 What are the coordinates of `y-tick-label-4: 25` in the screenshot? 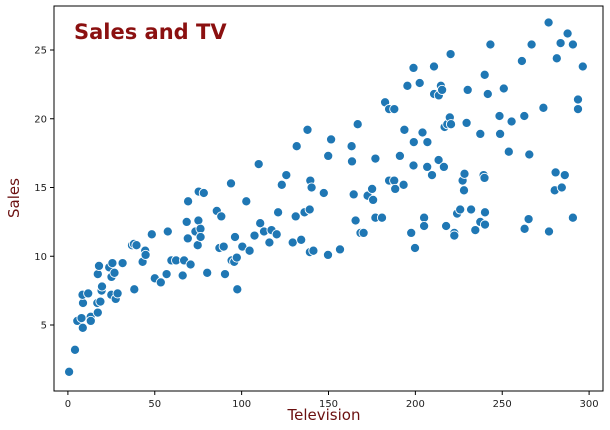 It's located at (40, 51).